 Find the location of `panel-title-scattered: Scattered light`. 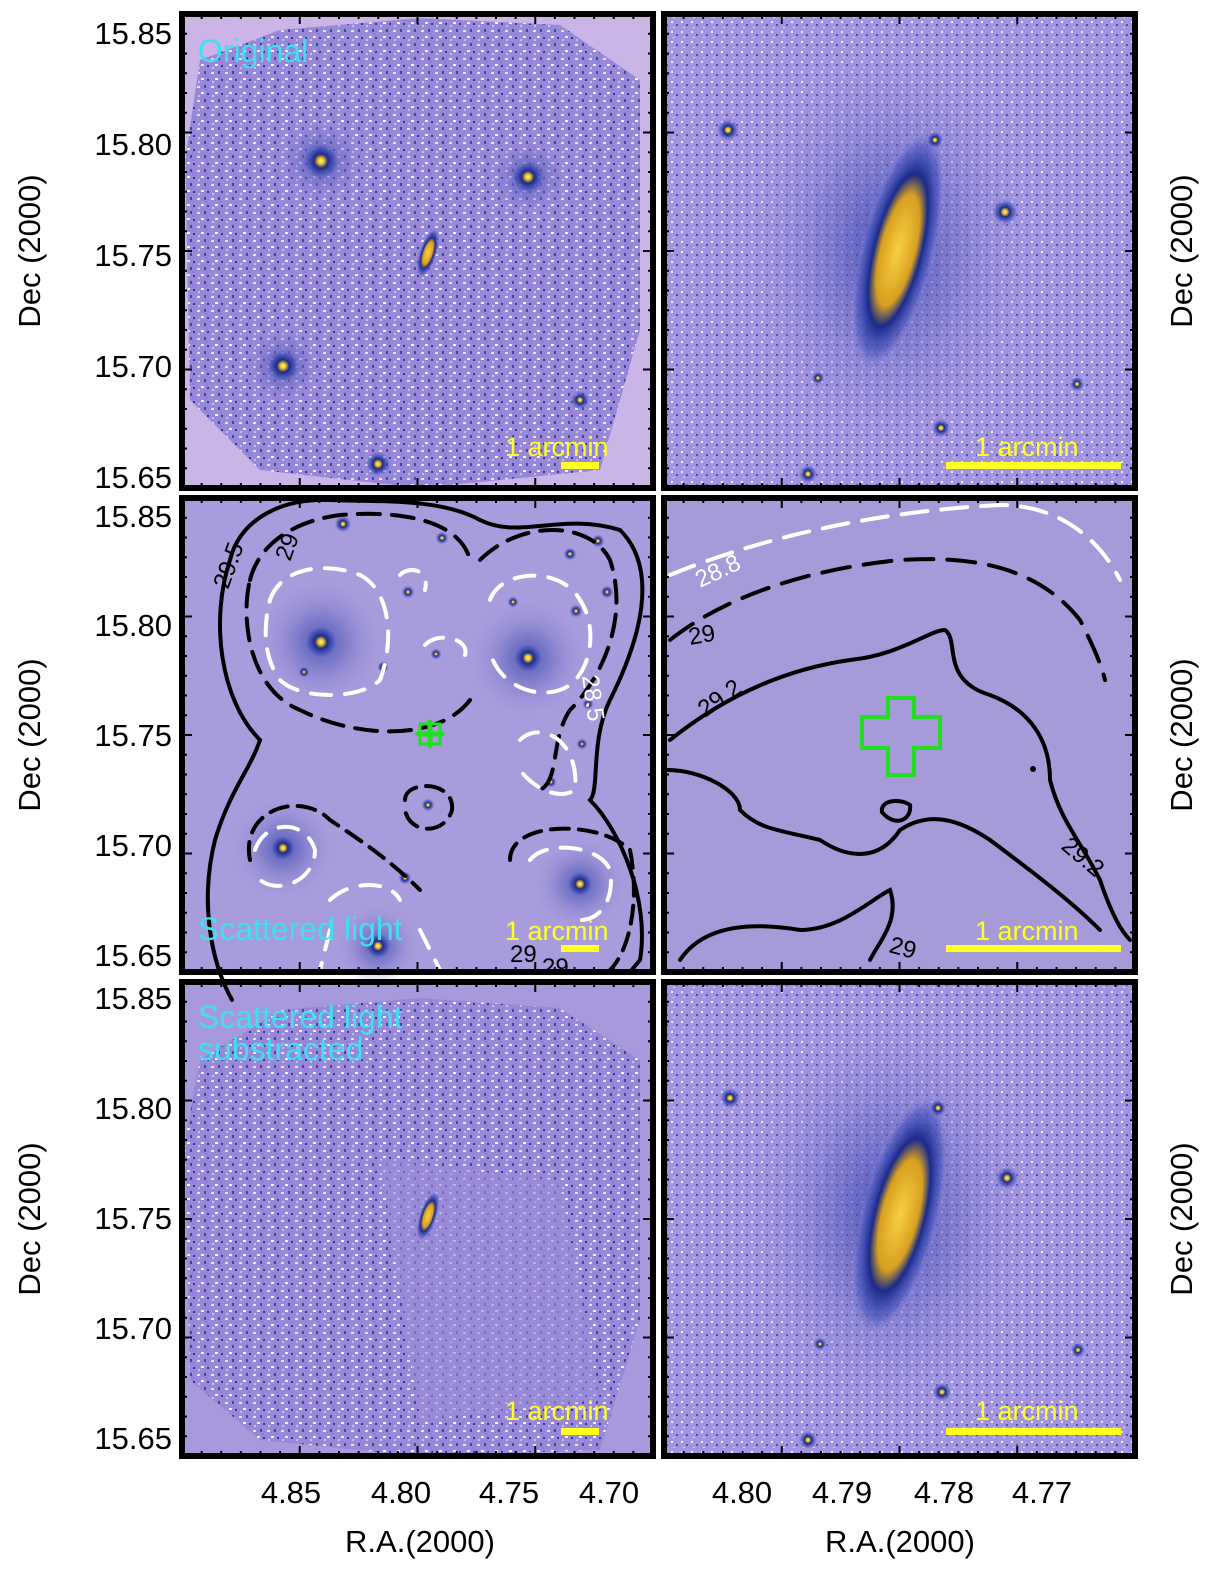

panel-title-scattered: Scattered light is located at coordinates (300, 929).